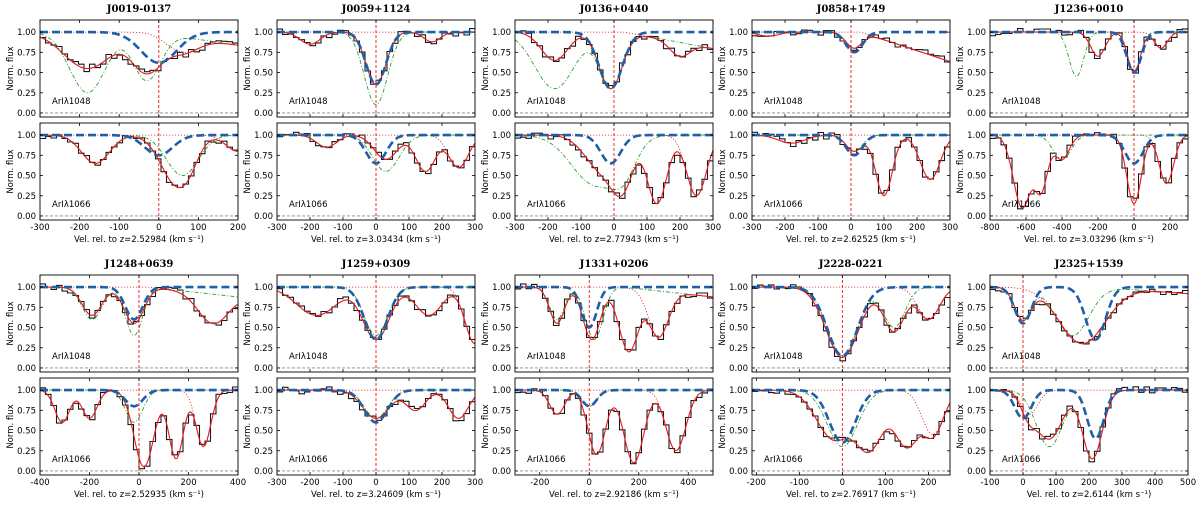 The height and width of the screenshot is (513, 1200). I want to click on observed-spectrum, so click(376, 314).